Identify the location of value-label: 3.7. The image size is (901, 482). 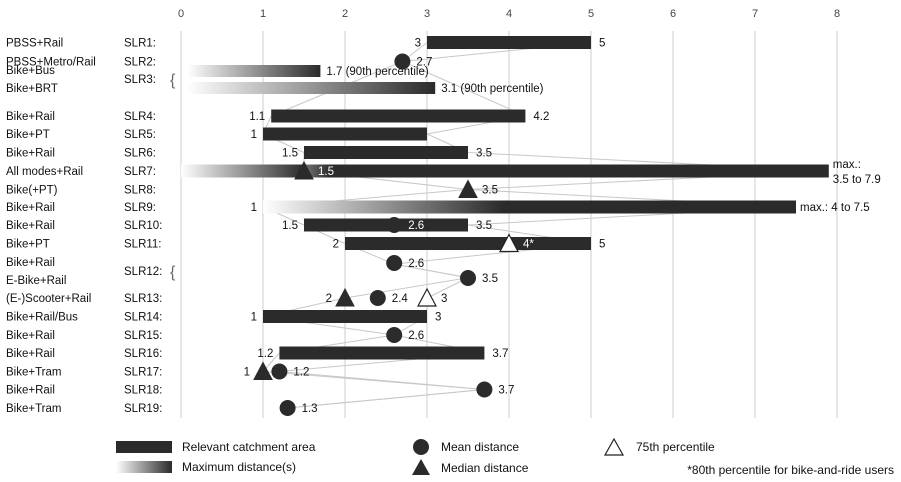
(506, 391).